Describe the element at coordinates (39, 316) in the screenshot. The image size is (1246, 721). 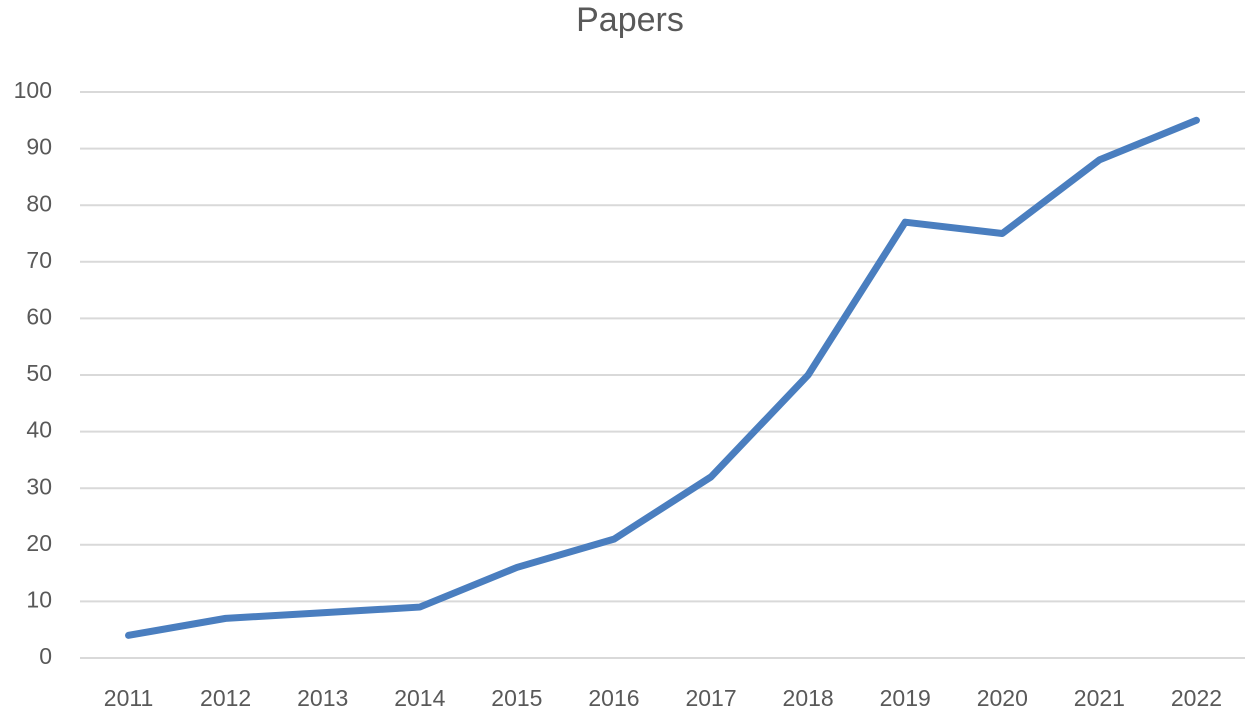
I see `y-tick-label: 60` at that location.